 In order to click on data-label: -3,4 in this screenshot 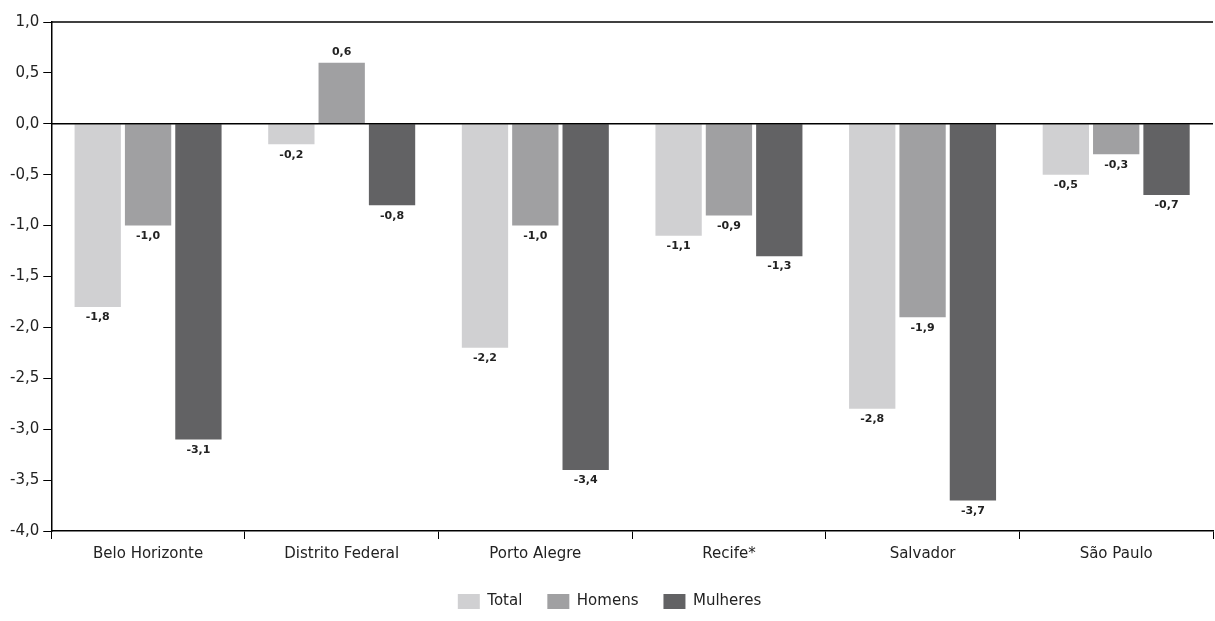, I will do `click(586, 480)`.